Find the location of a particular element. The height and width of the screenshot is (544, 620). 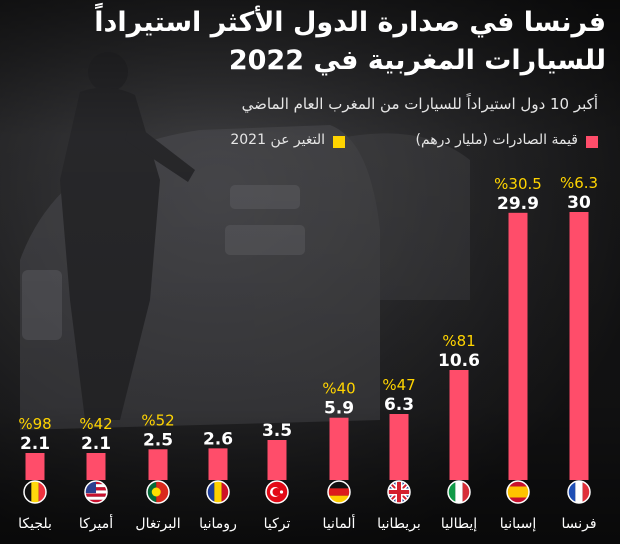

category-label: إسبانيا is located at coordinates (518, 524).